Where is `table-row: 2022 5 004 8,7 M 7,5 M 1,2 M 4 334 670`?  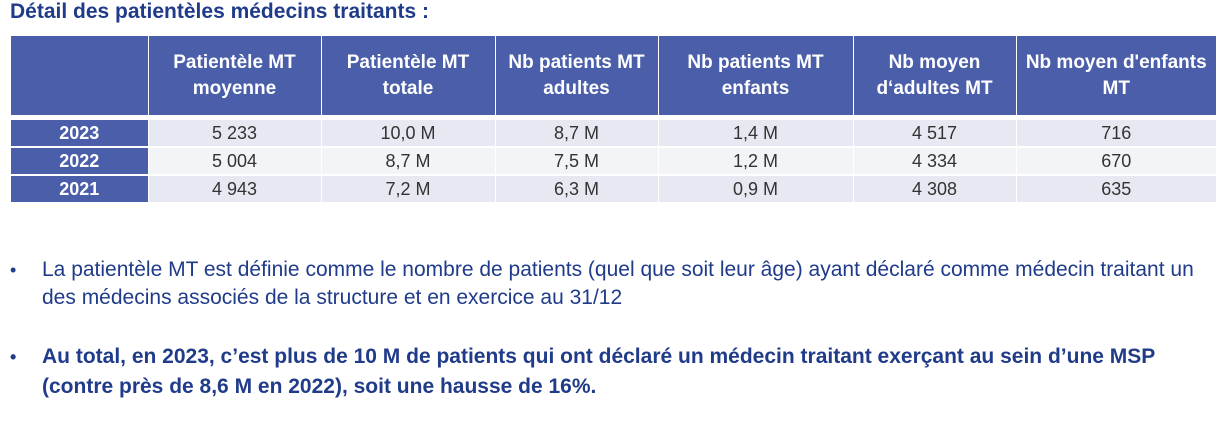 table-row: 2022 5 004 8,7 M 7,5 M 1,2 M 4 334 670 is located at coordinates (613, 161).